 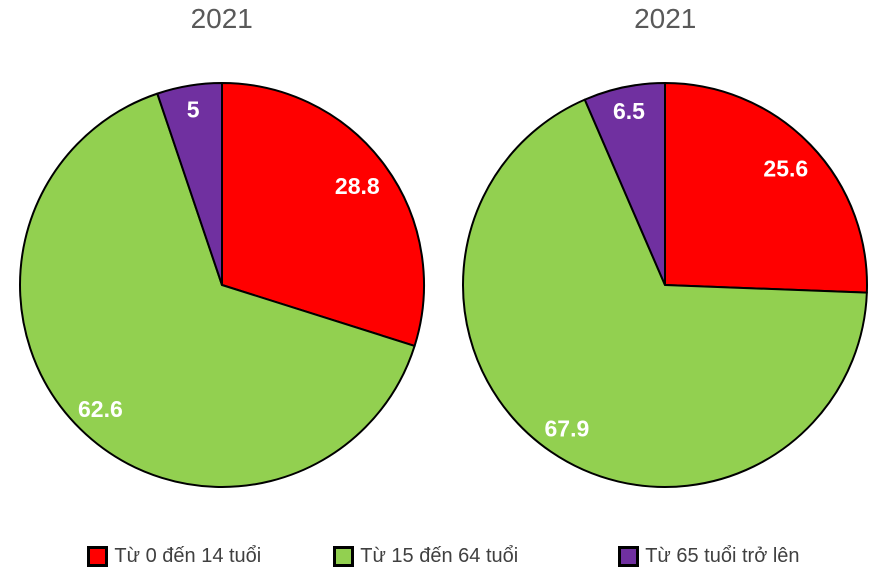 What do you see at coordinates (786, 169) in the screenshot?
I see `data-label-0: 25.6` at bounding box center [786, 169].